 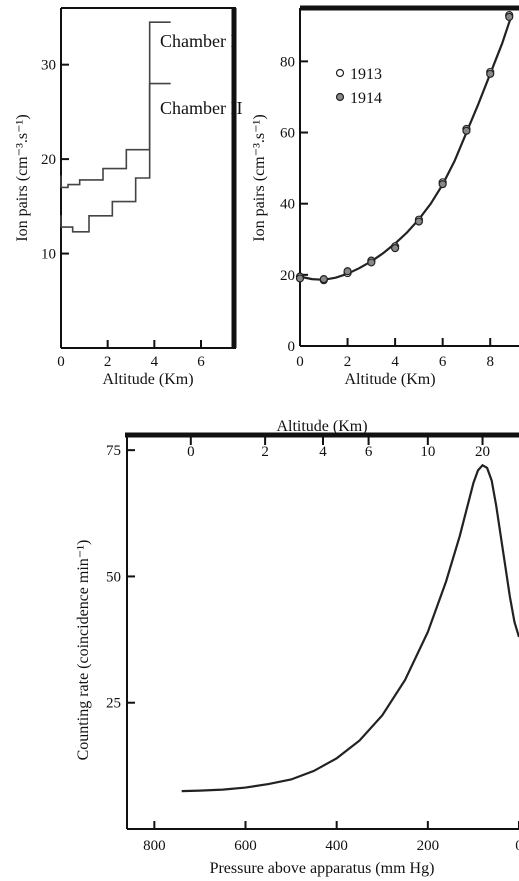 What do you see at coordinates (340, 97) in the screenshot?
I see `legend-marker-1914` at bounding box center [340, 97].